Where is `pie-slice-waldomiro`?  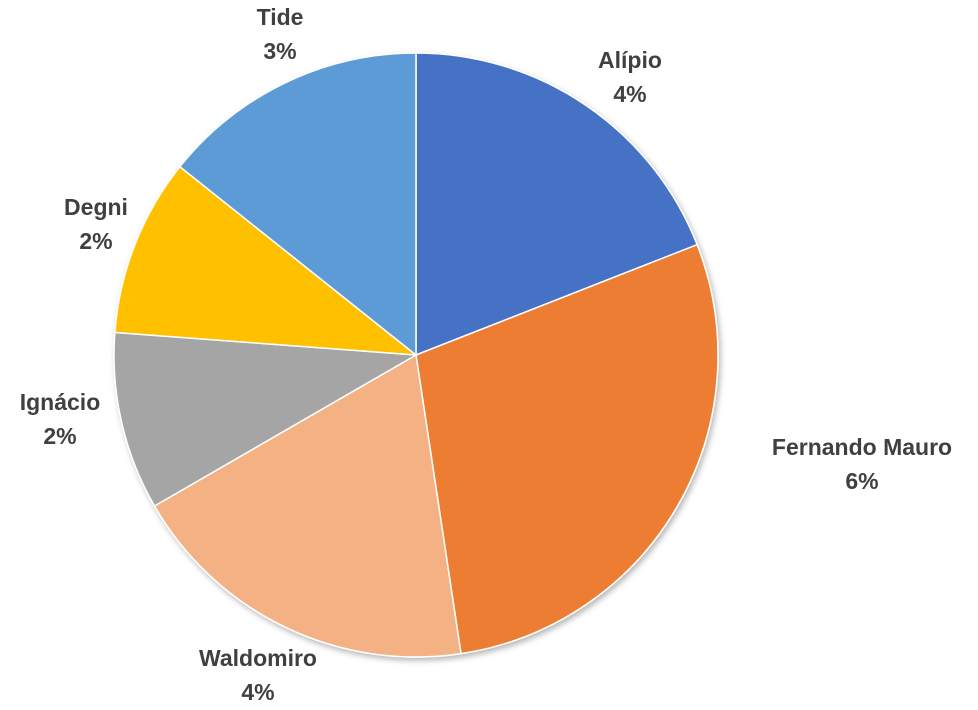
pie-slice-waldomiro is located at coordinates (307, 505).